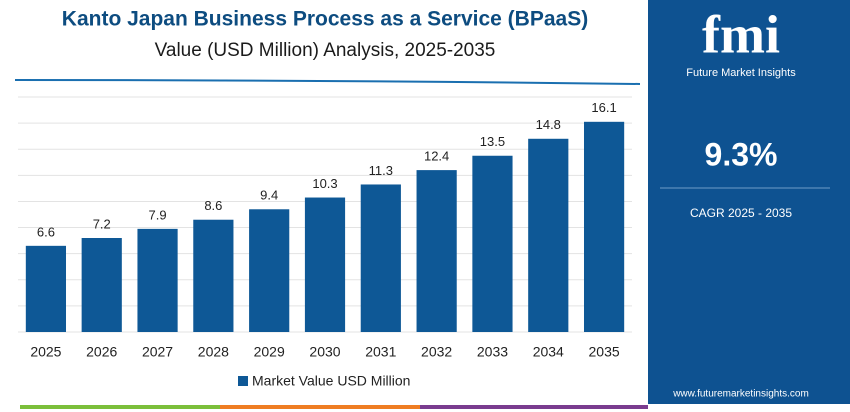 This screenshot has height=412, width=850. What do you see at coordinates (604, 352) in the screenshot?
I see `x-tick-label: 2035` at bounding box center [604, 352].